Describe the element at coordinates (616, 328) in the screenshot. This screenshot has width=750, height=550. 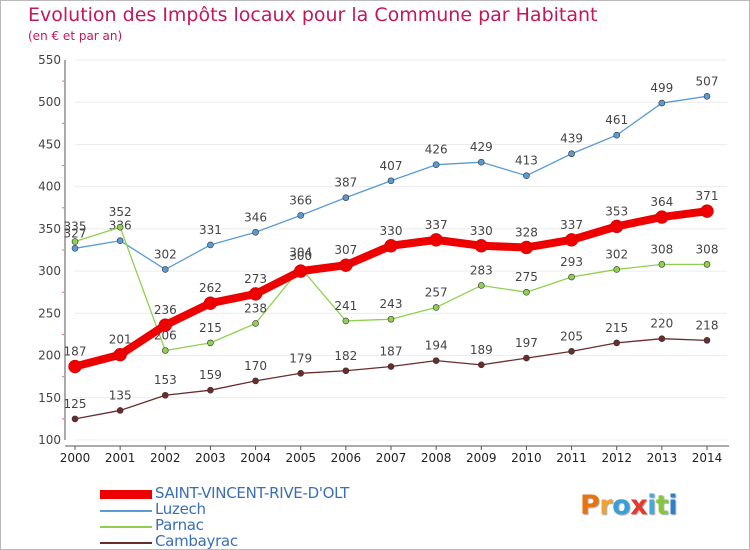
I see `data-label: 215` at that location.